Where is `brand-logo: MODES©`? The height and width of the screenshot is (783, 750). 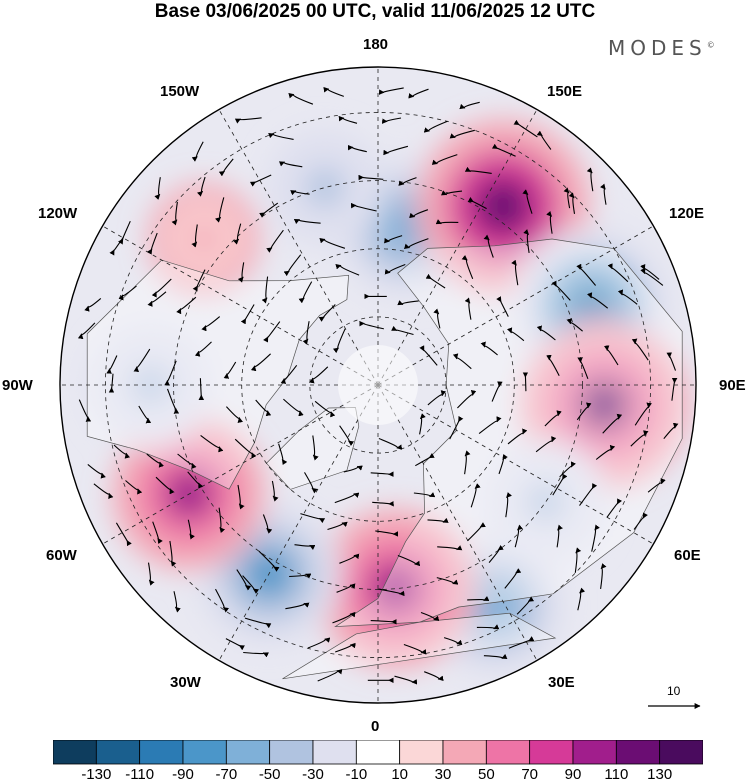 brand-logo: MODES© is located at coordinates (661, 48).